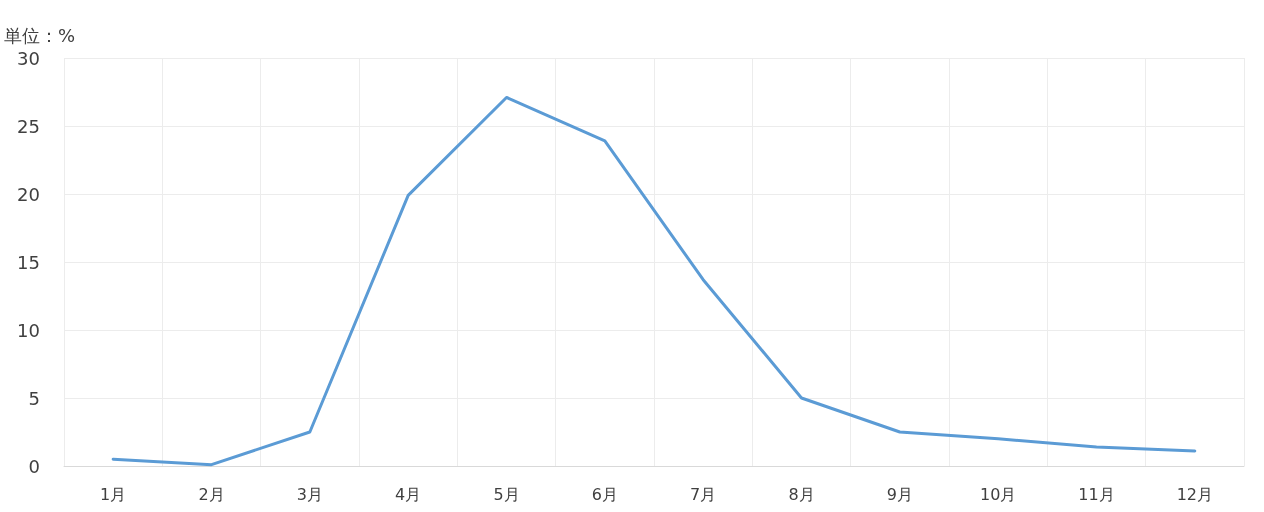 The image size is (1264, 512). I want to click on x-tick-label: 12月, so click(1195, 494).